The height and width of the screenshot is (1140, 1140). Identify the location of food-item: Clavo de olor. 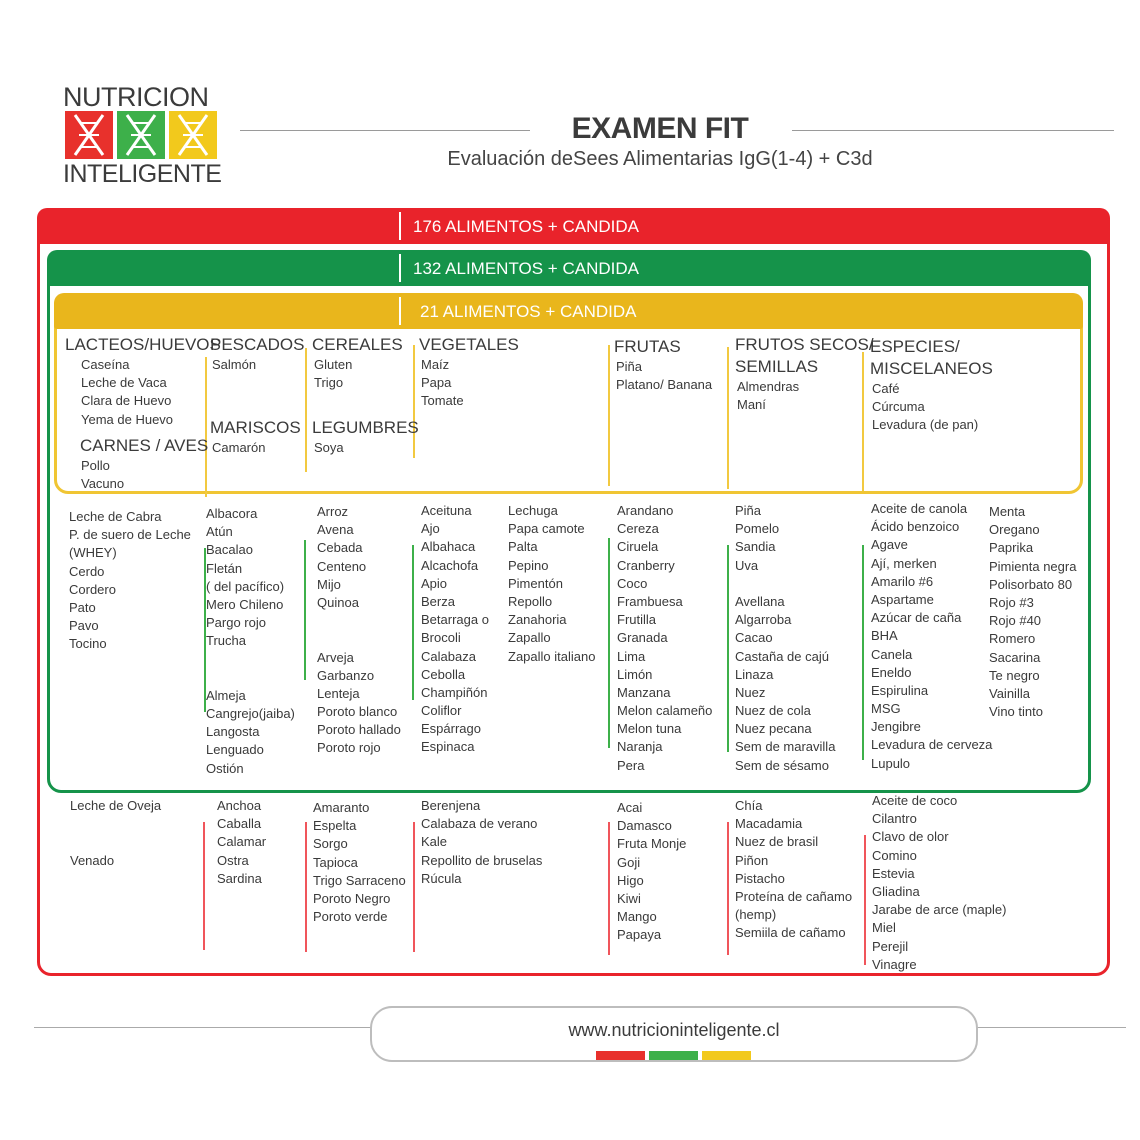
(910, 837).